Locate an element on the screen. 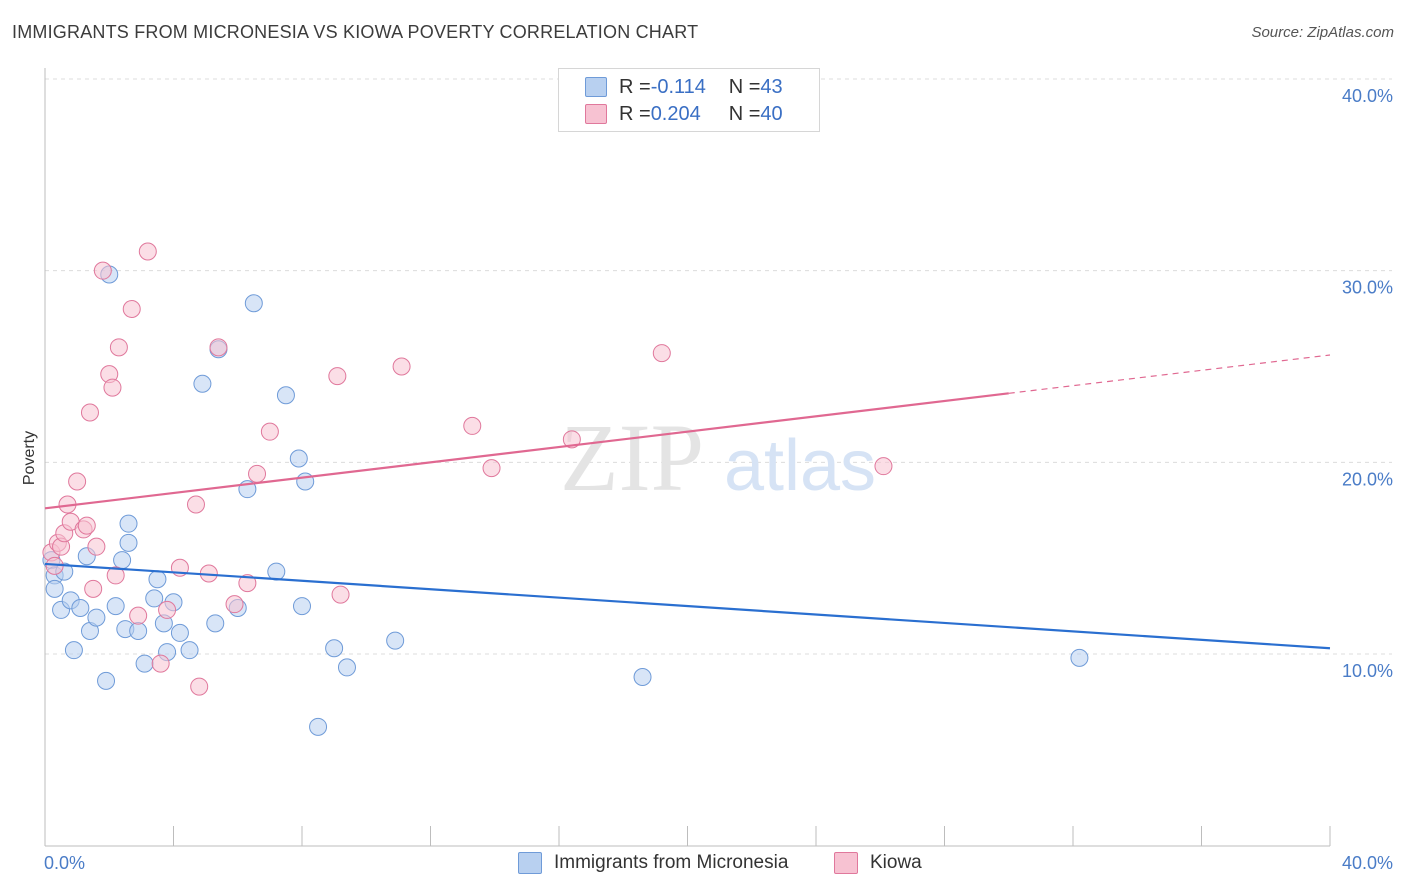 This screenshot has height=892, width=1406. y-tick-label: 40.0% is located at coordinates (1367, 96).